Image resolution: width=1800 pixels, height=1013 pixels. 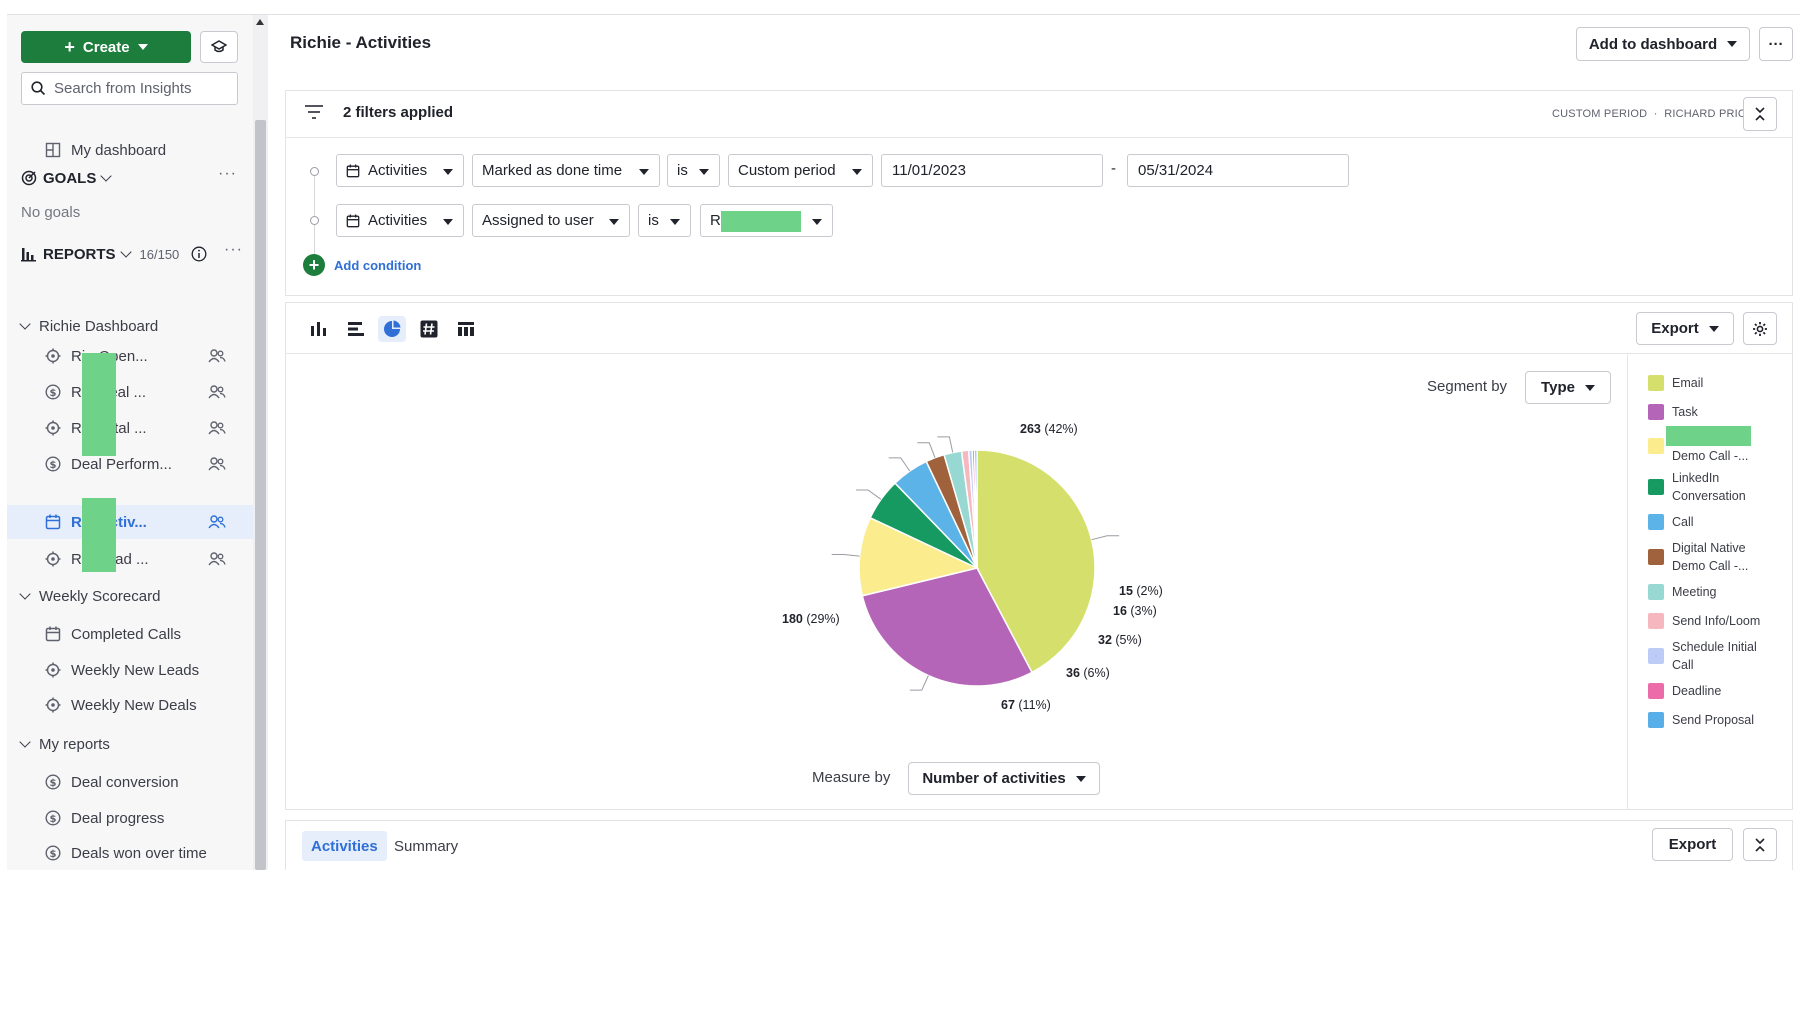 What do you see at coordinates (344, 846) in the screenshot?
I see `tab-activities: Activities` at bounding box center [344, 846].